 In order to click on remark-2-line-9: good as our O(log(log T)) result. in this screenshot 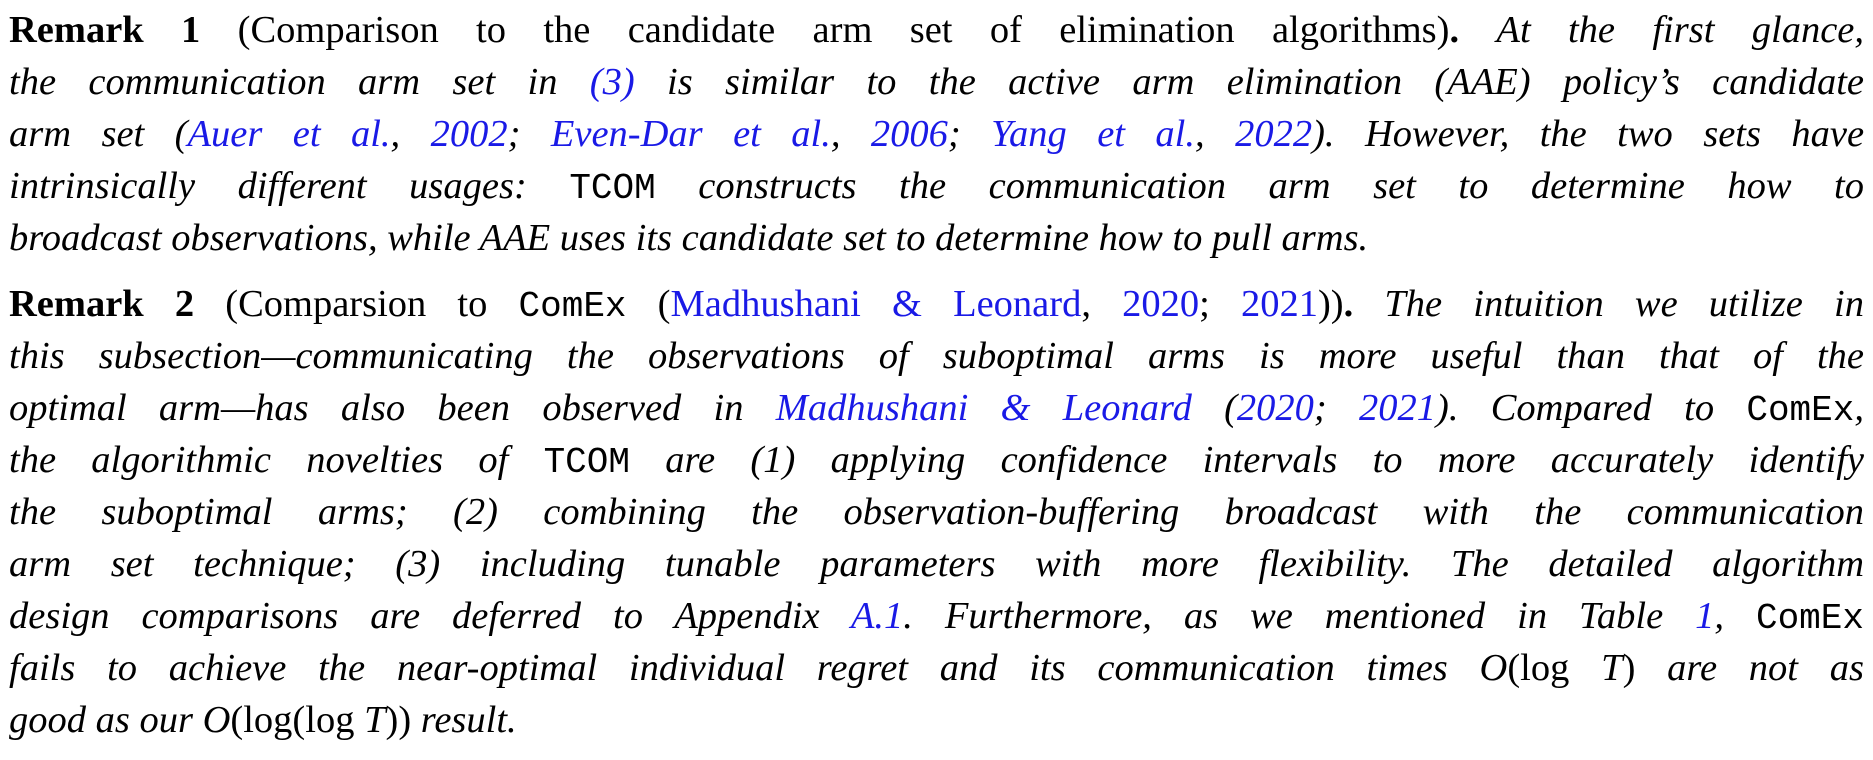, I will do `click(936, 720)`.